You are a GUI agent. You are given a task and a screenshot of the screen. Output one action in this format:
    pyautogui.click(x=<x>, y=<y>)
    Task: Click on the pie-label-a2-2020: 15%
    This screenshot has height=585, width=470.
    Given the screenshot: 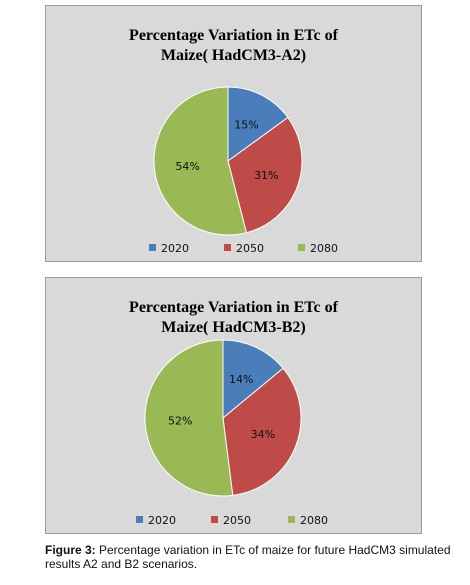 What is the action you would take?
    pyautogui.click(x=246, y=125)
    